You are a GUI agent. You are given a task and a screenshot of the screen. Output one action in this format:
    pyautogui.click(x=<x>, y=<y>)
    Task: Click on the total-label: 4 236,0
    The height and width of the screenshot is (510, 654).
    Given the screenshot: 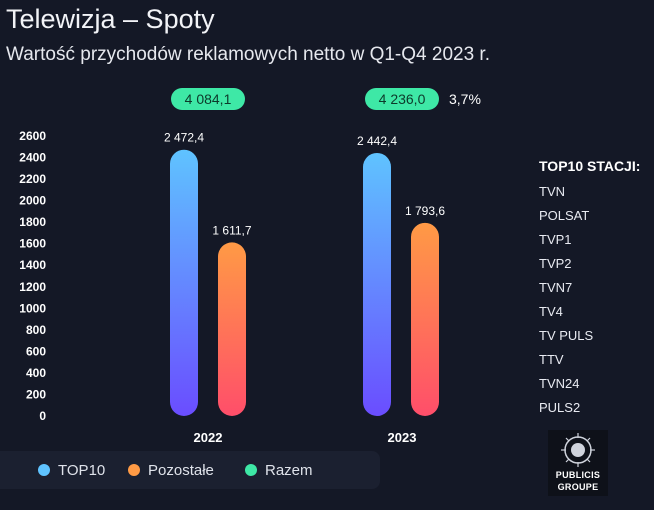 What is the action you would take?
    pyautogui.click(x=402, y=99)
    